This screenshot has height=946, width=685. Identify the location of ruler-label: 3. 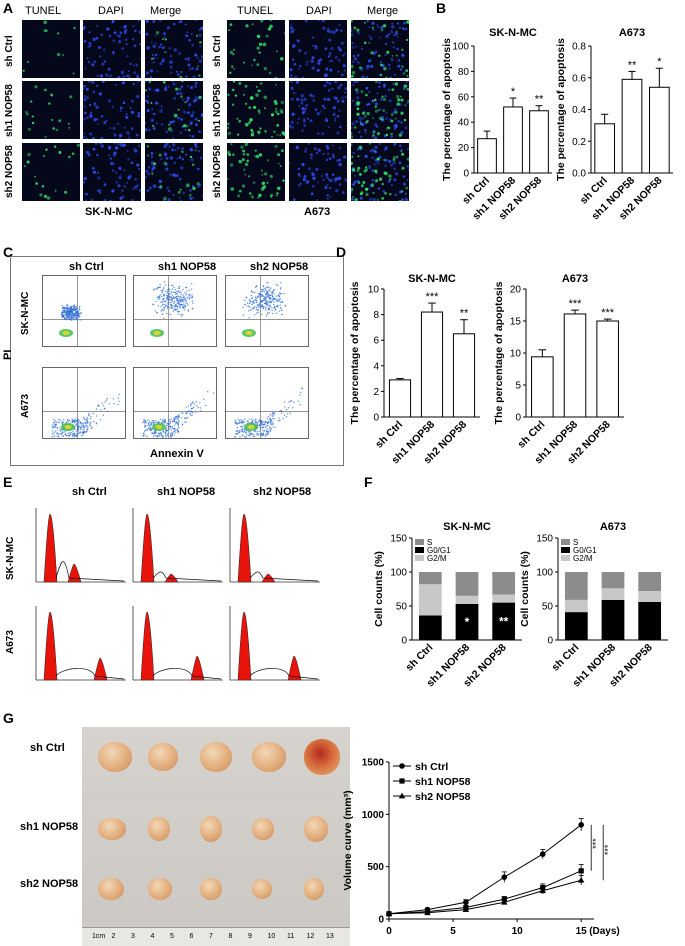
(133, 936).